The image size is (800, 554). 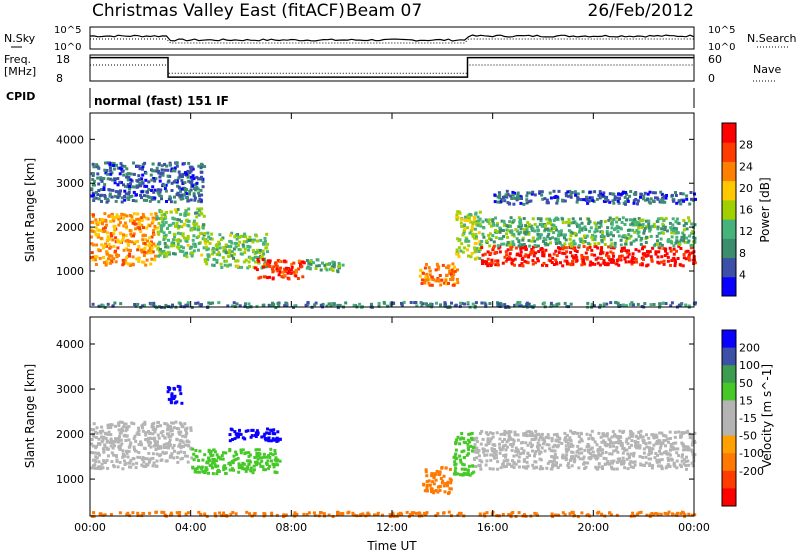 I want to click on x-tick-label: 08:00, so click(x=291, y=527).